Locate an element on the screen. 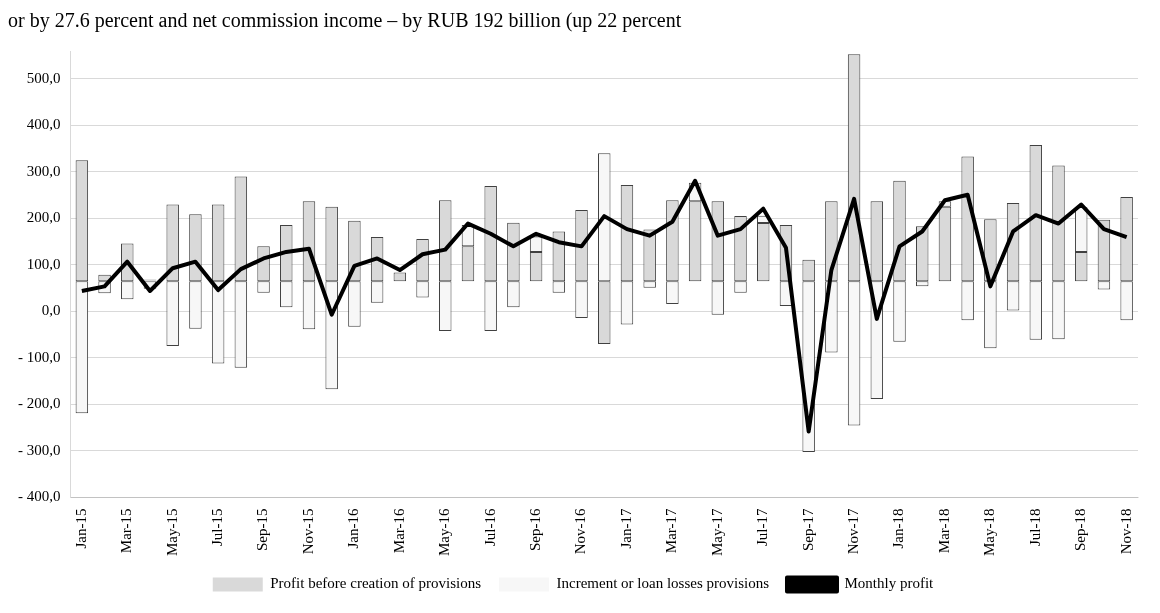 The image size is (1160, 613). y-tick-label: 300,0 is located at coordinates (43, 170).